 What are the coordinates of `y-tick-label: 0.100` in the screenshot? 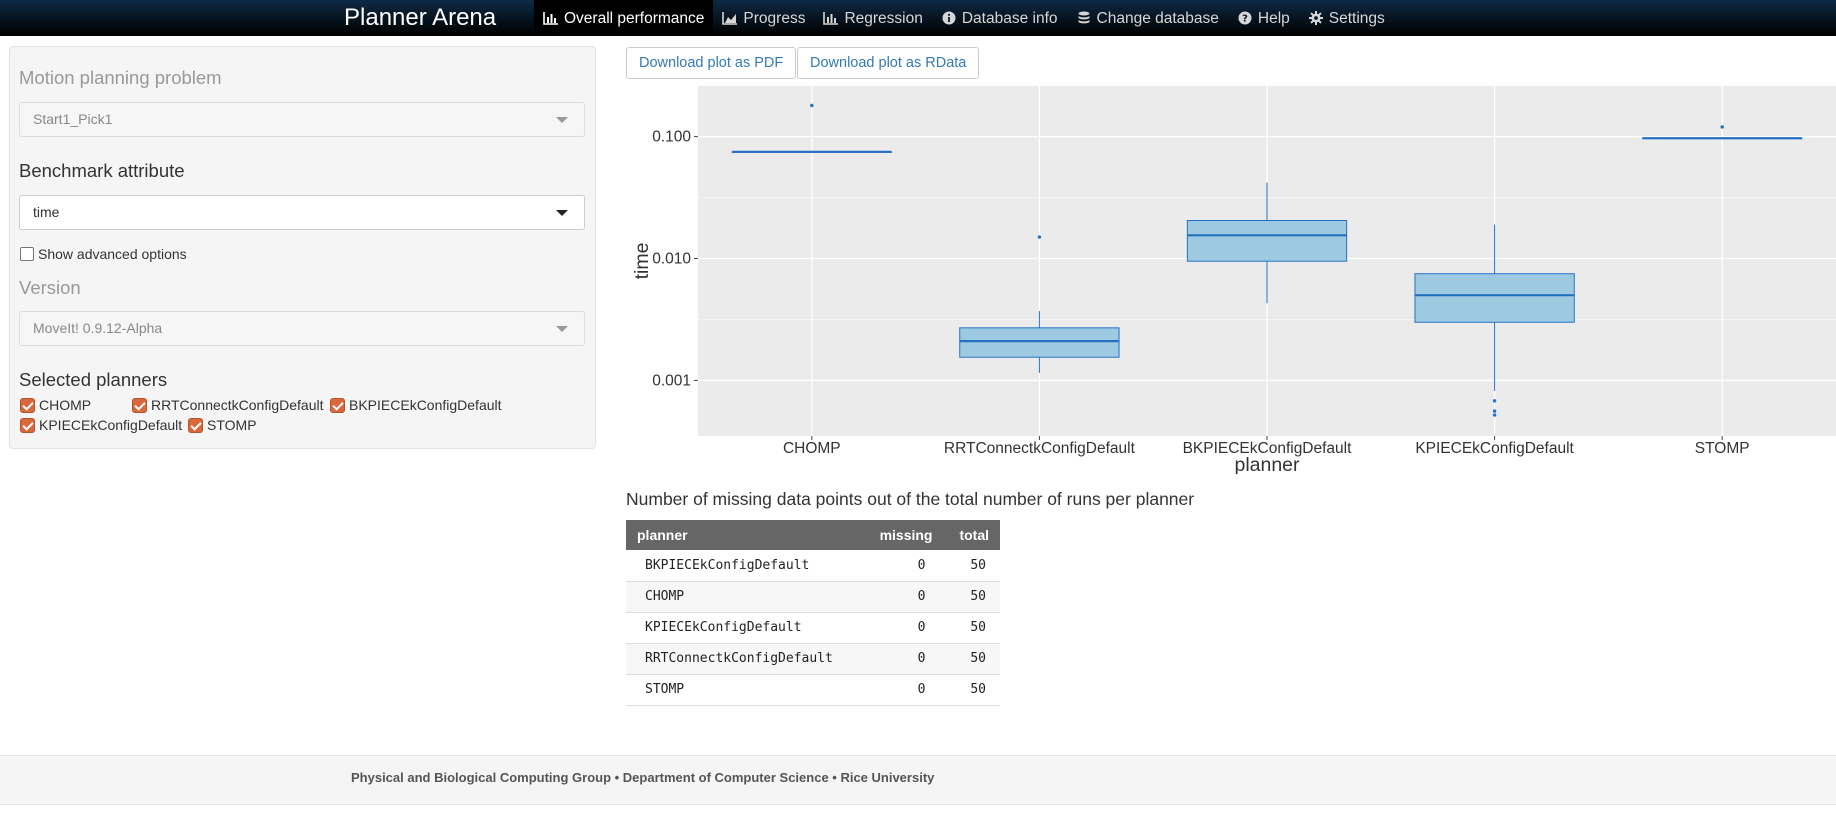 It's located at (671, 137).